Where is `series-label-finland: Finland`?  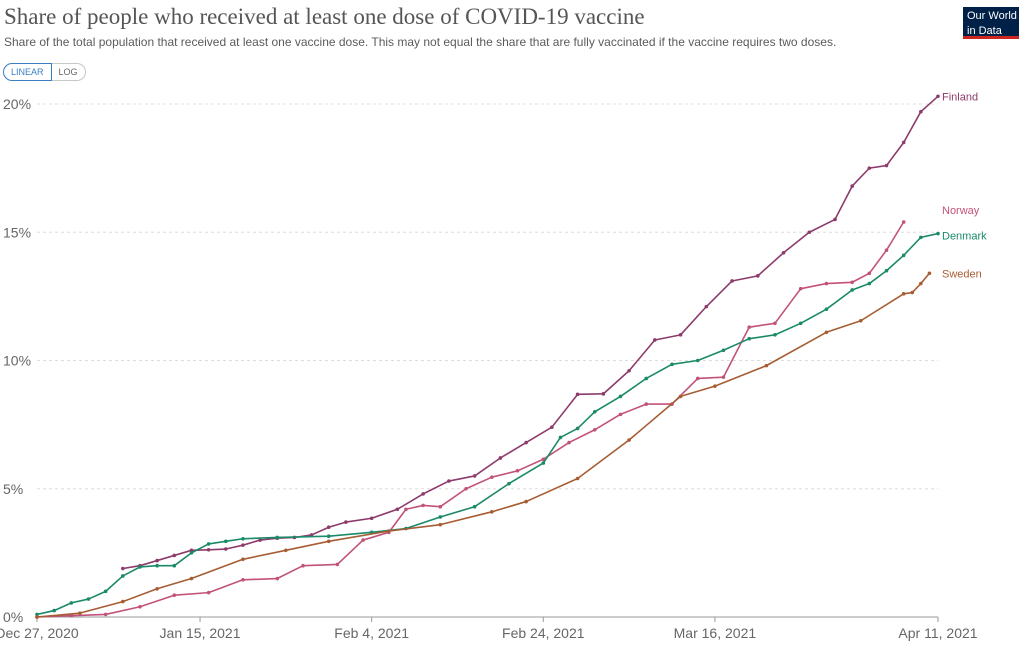 series-label-finland: Finland is located at coordinates (960, 97).